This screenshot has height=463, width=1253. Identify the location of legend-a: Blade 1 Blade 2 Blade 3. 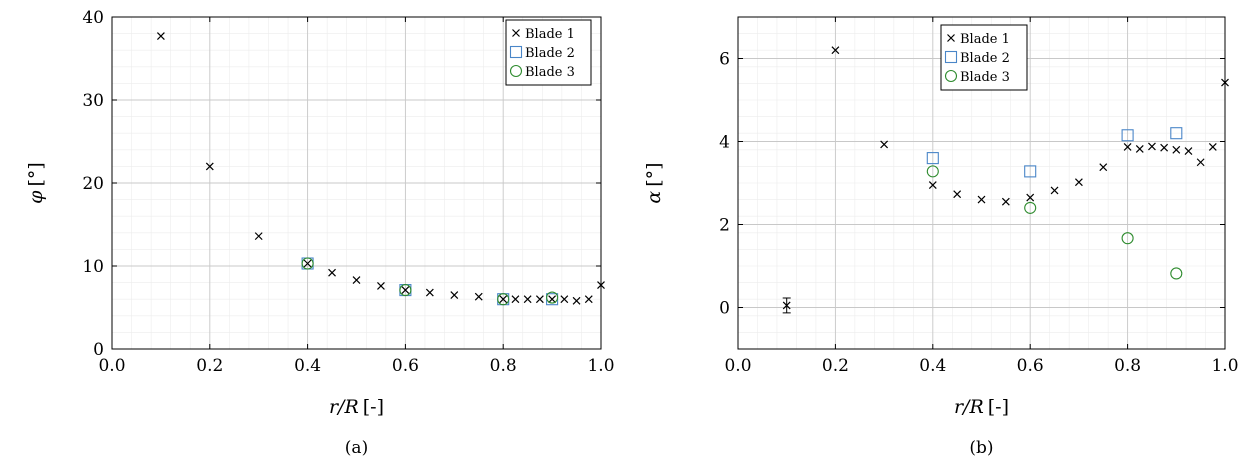
(548, 52).